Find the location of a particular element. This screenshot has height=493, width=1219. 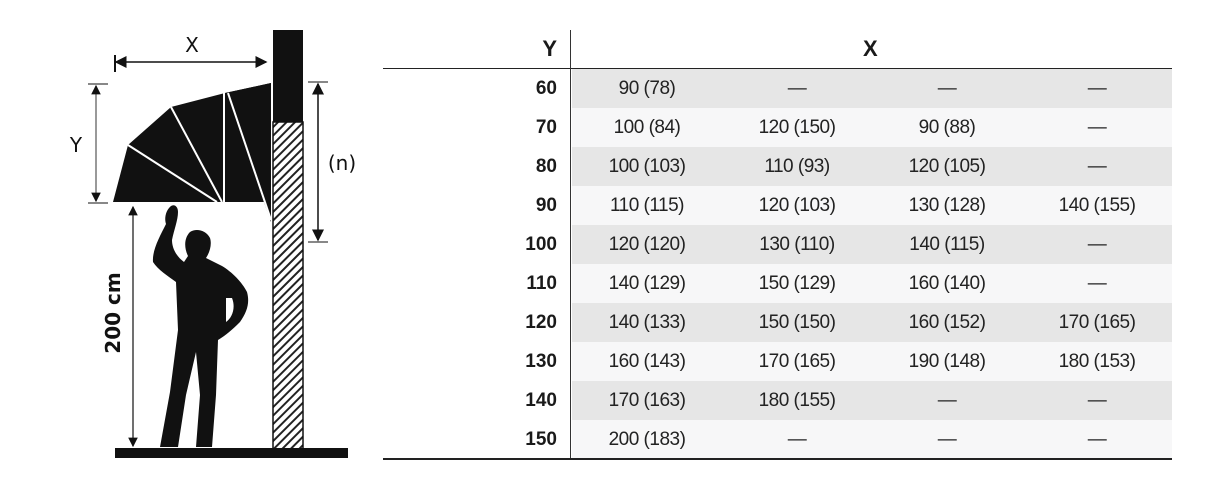

table-row: 130 160 (143) 170 (165) 190 (148) 180 (153) is located at coordinates (777, 361).